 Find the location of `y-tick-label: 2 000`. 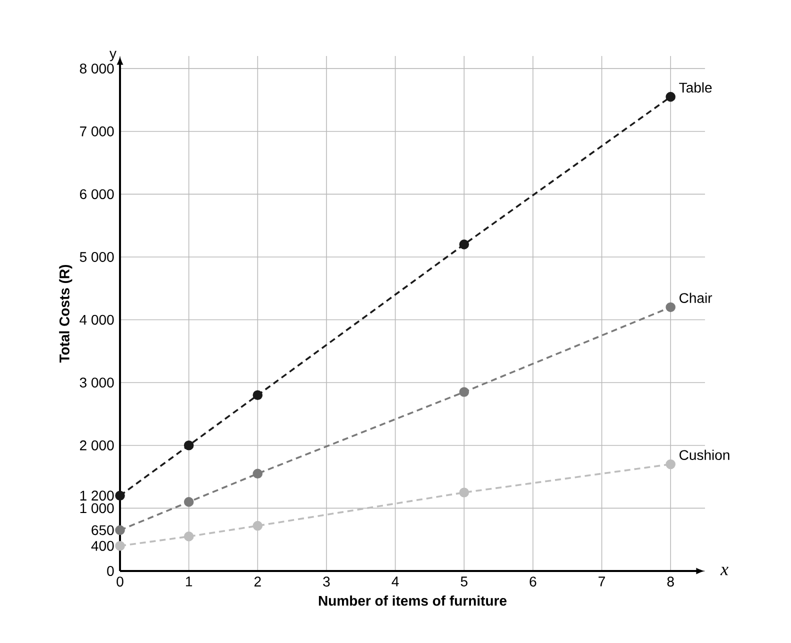

y-tick-label: 2 000 is located at coordinates (97, 445).